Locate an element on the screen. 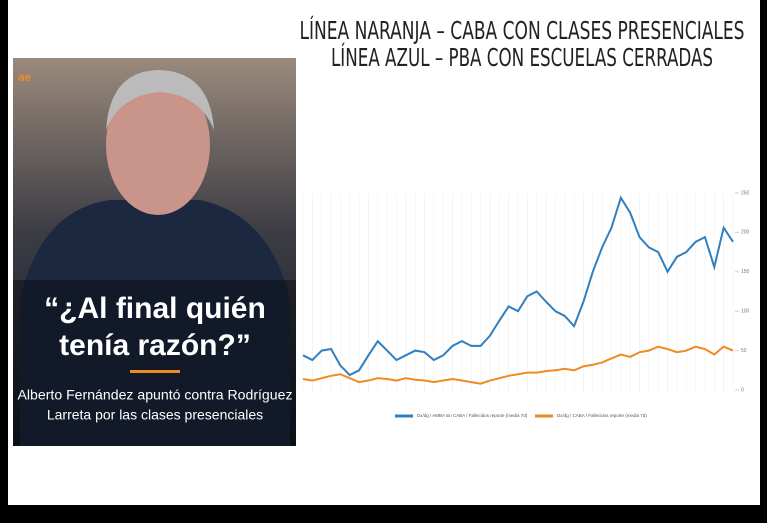 The height and width of the screenshot is (523, 767). quote: “¿Al final quién is located at coordinates (155, 308).